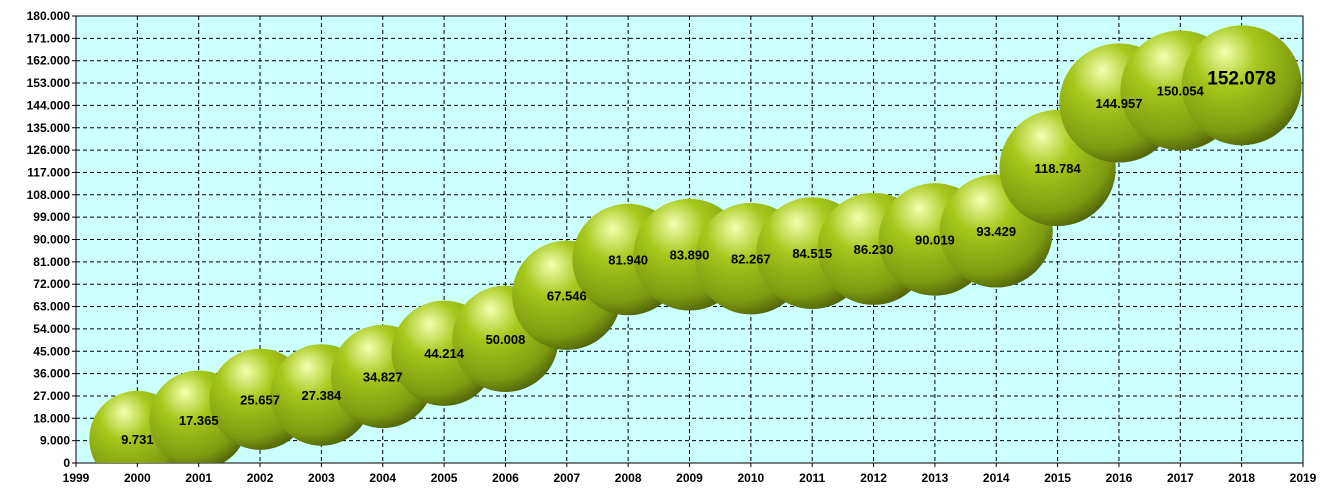  I want to click on data-label: 144.957, so click(1118, 103).